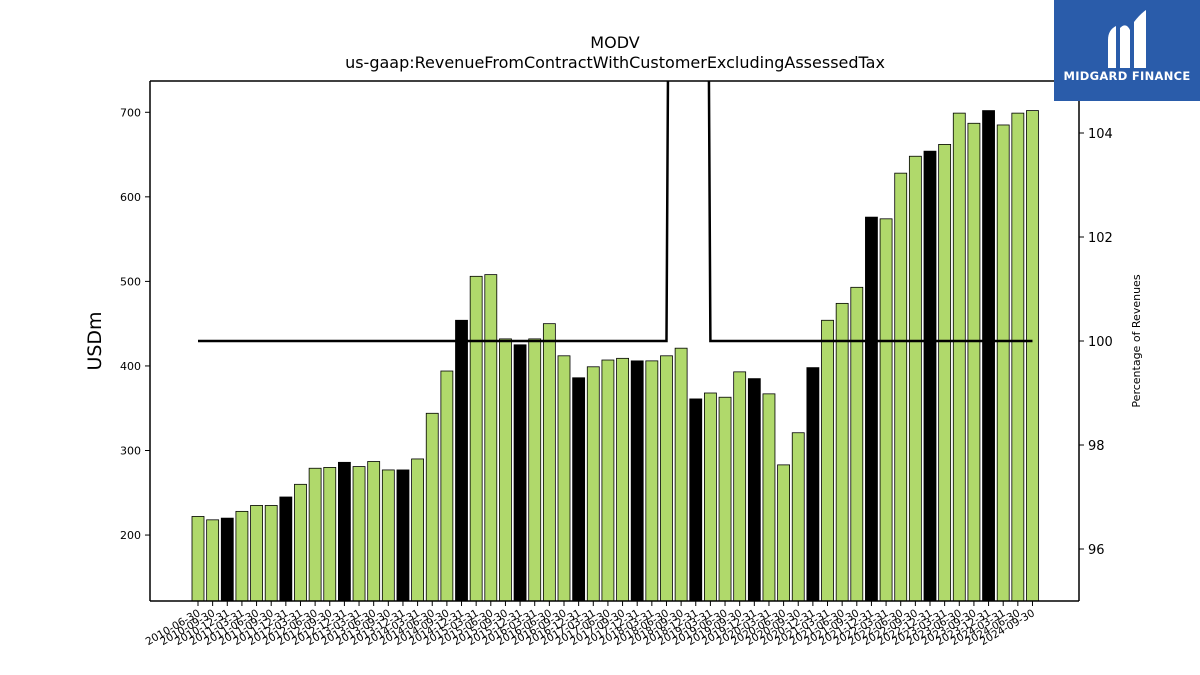  What do you see at coordinates (130, 450) in the screenshot?
I see `y-tick-label: 300` at bounding box center [130, 450].